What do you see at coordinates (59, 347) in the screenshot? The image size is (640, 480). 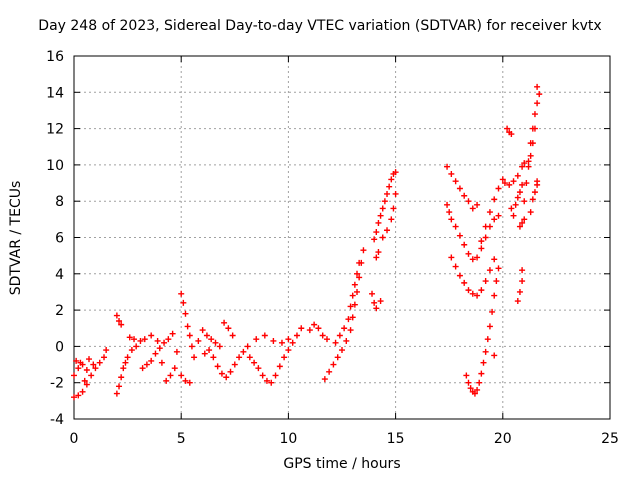 I see `y-tick-label: 0` at bounding box center [59, 347].